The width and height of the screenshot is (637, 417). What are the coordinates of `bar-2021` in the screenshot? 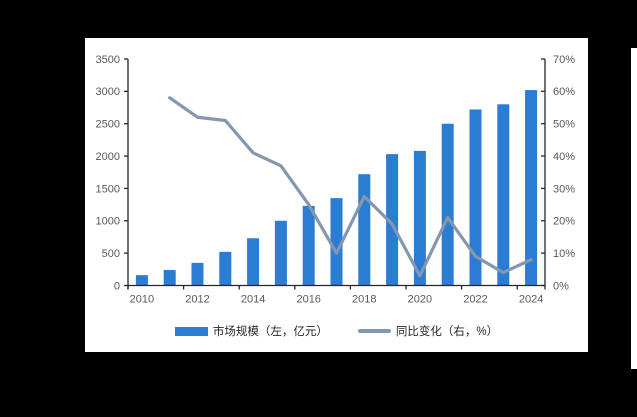 It's located at (447, 204).